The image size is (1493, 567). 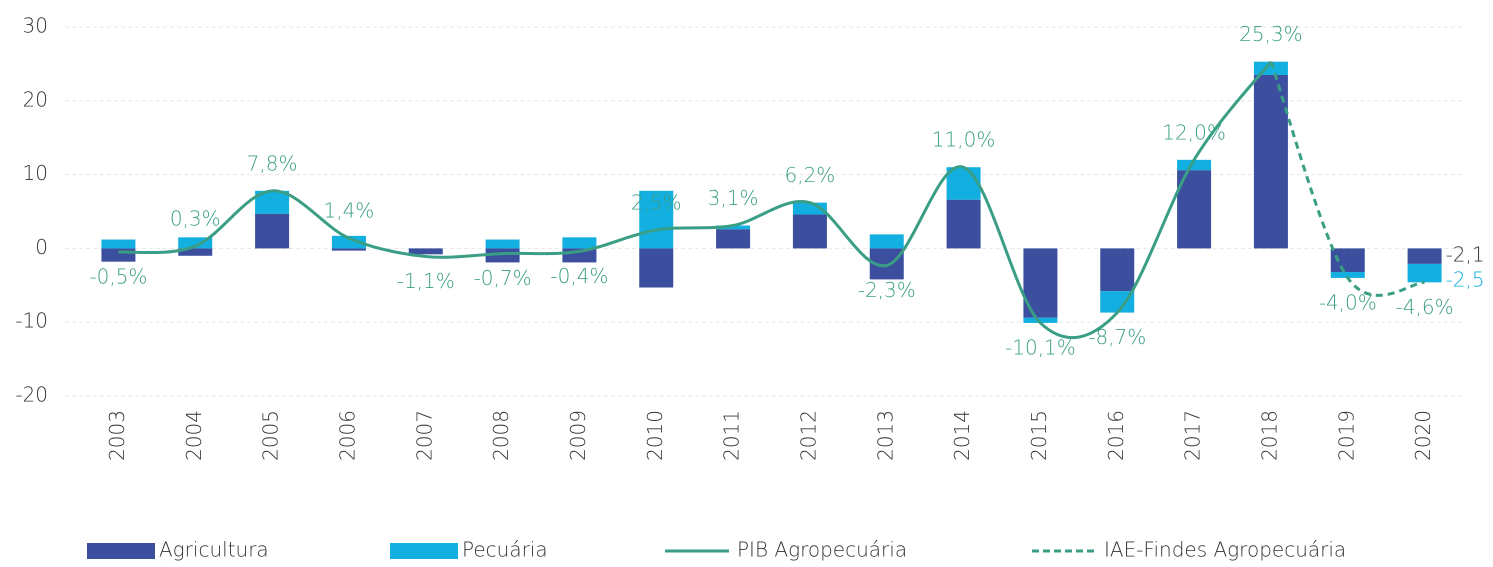 I want to click on data-label: -1,1%, so click(x=426, y=281).